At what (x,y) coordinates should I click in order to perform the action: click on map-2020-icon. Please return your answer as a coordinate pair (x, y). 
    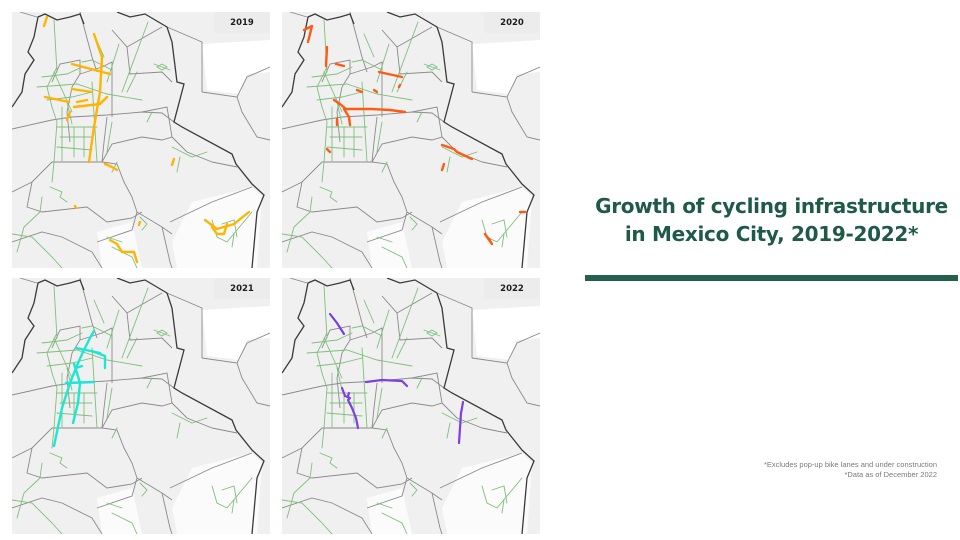
    Looking at the image, I should click on (411, 140).